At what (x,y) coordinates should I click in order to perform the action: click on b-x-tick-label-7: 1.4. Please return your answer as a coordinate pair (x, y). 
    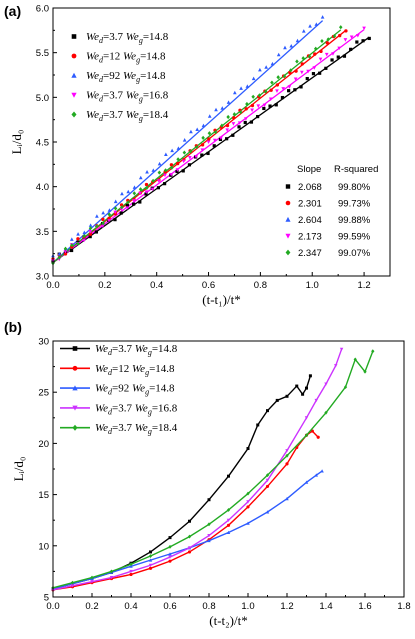
    Looking at the image, I should click on (325, 606).